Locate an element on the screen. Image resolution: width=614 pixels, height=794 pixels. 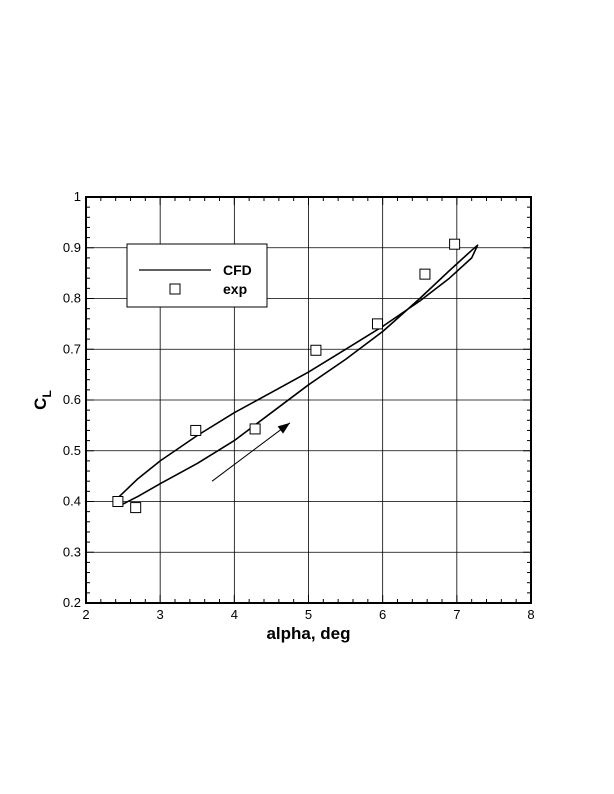
y-tick-label: 0.5 is located at coordinates (72, 450).